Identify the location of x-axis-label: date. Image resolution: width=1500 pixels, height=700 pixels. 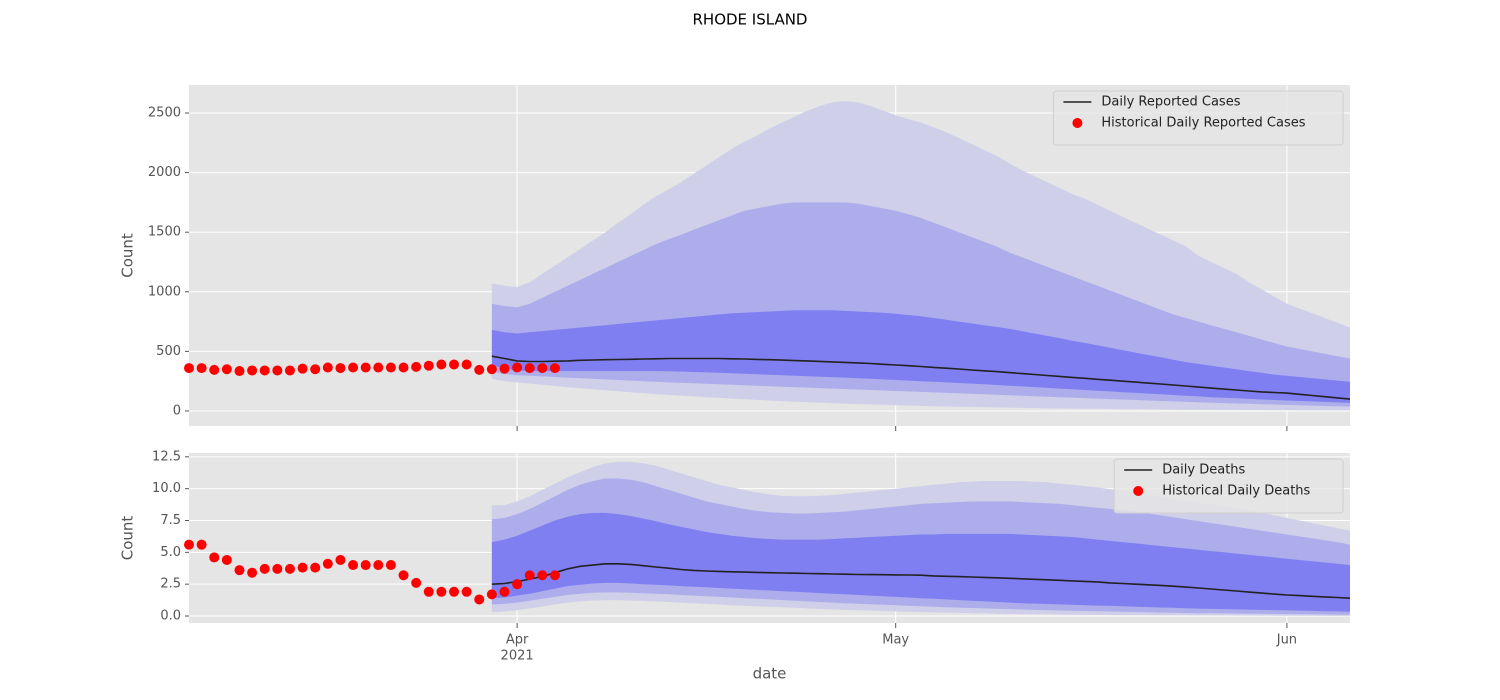
(770, 674).